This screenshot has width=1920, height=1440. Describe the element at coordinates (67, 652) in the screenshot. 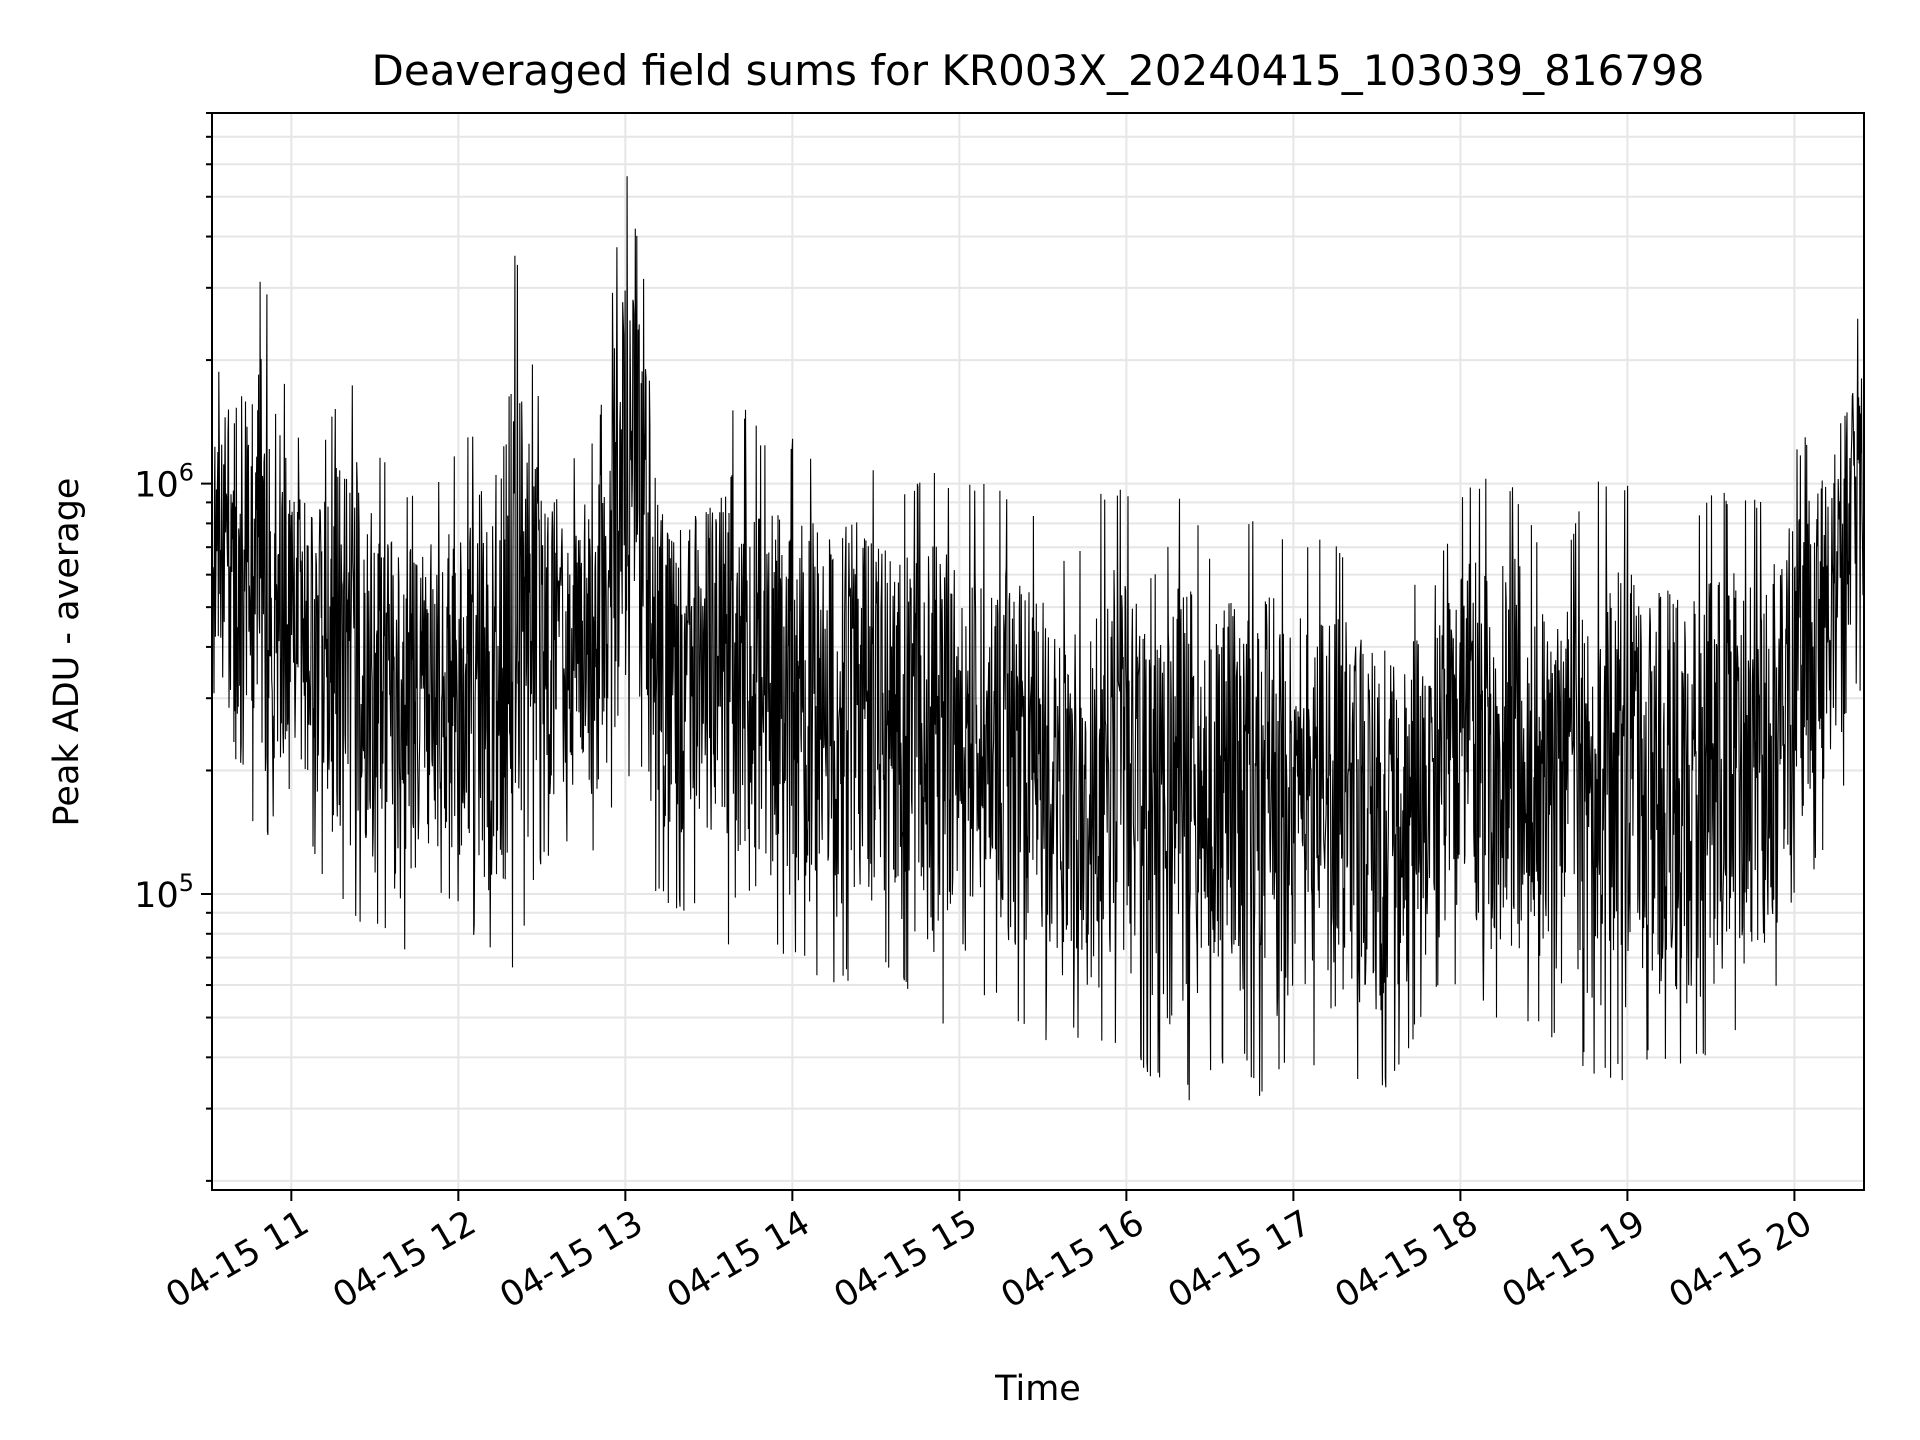

I see `y-axis-label: Peak ADU - average` at that location.